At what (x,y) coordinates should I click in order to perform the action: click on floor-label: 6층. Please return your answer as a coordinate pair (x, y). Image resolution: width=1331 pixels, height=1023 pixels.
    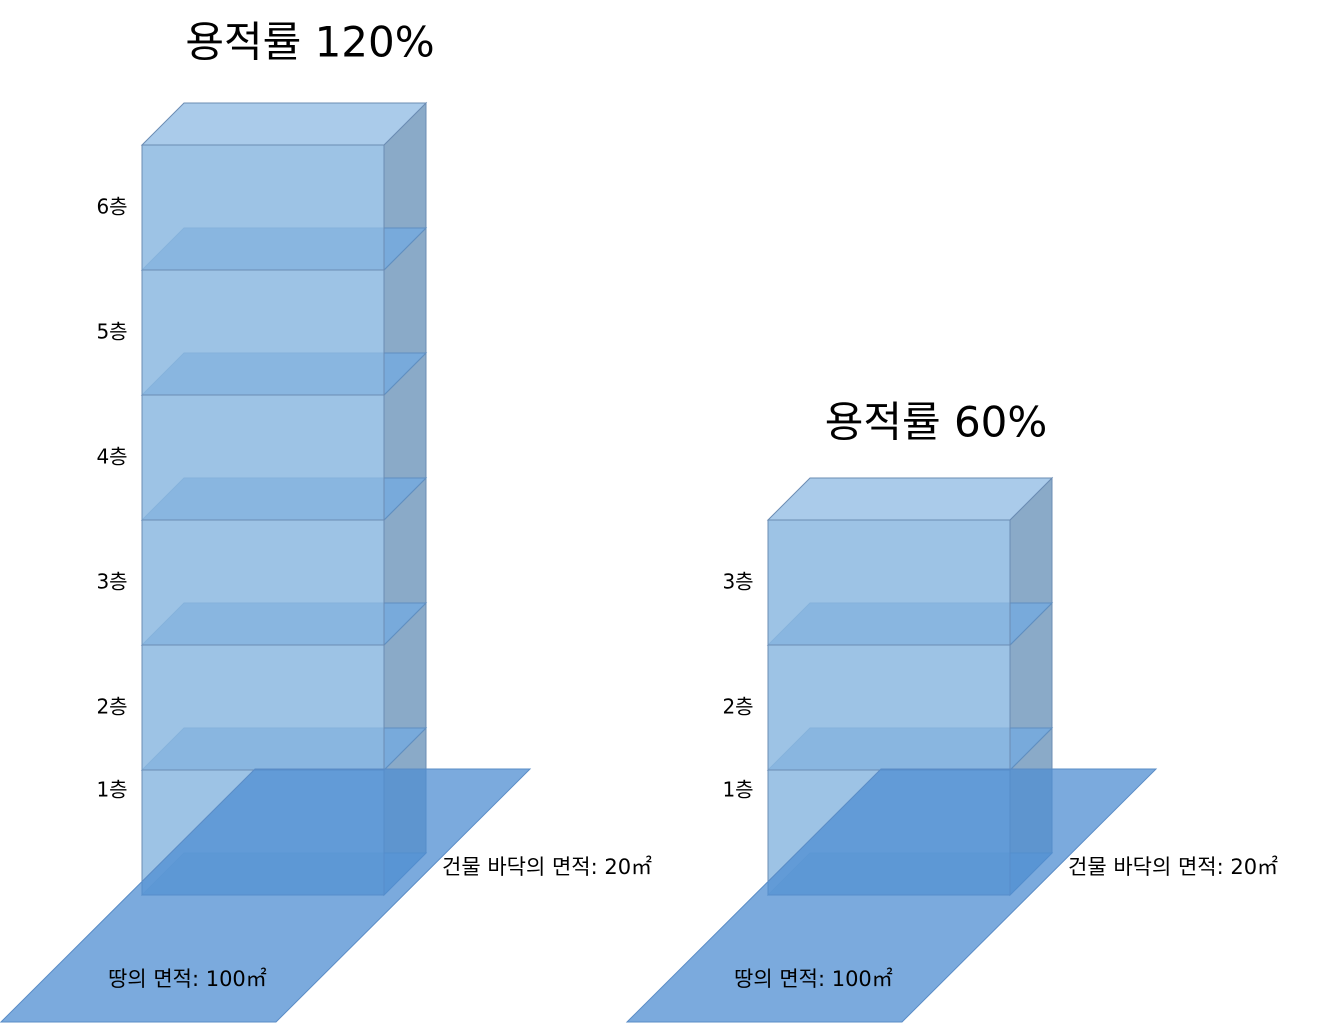
    Looking at the image, I should click on (111, 207).